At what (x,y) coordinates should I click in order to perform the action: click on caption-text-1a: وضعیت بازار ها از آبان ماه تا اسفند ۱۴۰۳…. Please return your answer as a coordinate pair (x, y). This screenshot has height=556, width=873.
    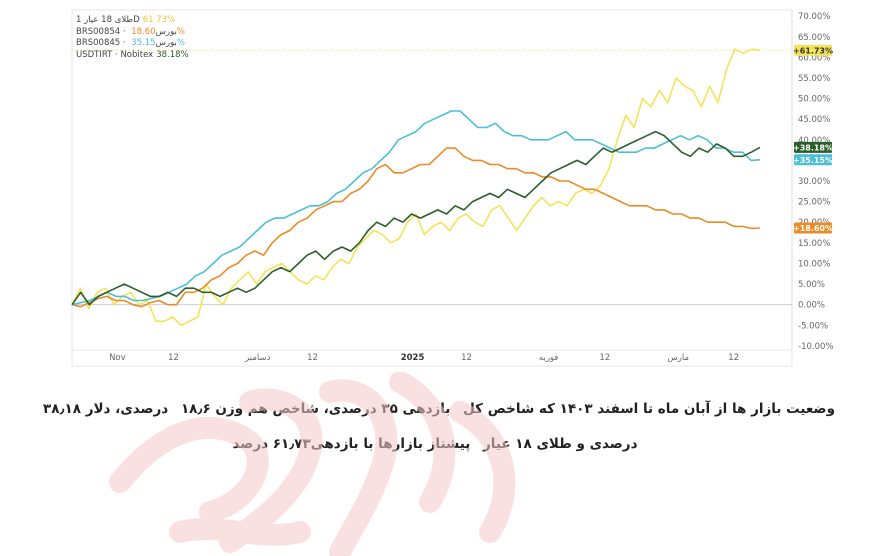
    Looking at the image, I should click on (649, 409).